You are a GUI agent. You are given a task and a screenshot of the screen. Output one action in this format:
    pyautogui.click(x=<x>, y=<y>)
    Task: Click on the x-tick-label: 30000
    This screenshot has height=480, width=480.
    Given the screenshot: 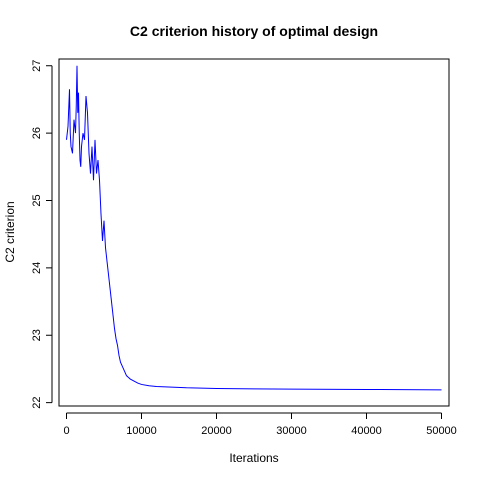 What is the action you would take?
    pyautogui.click(x=291, y=431)
    